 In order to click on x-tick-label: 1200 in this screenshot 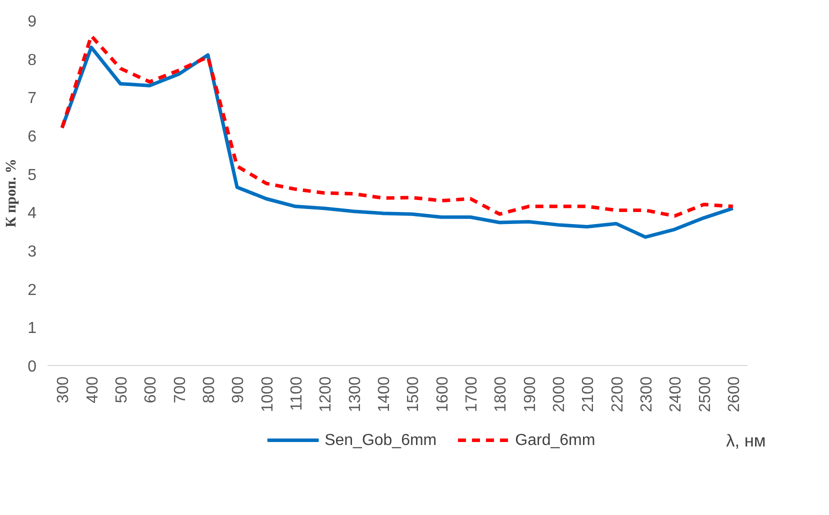, I will do `click(326, 394)`.